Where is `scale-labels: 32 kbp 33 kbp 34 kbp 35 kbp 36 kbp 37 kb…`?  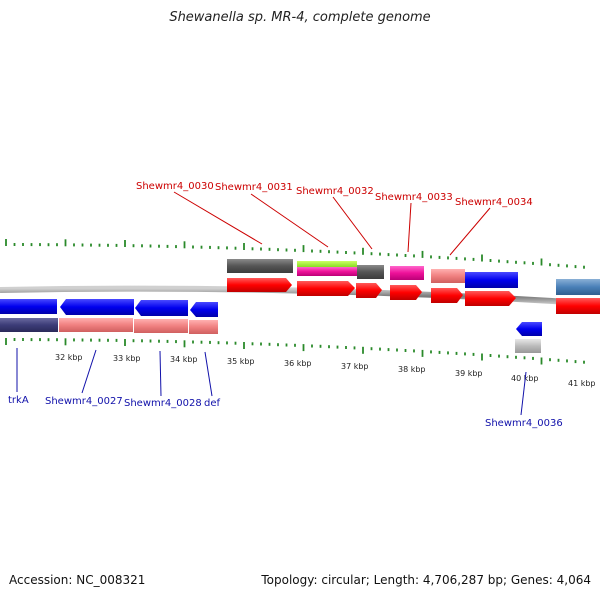
scale-labels: 32 kbp 33 kbp 34 kbp 35 kbp 36 kbp 37 kb… is located at coordinates (325, 370).